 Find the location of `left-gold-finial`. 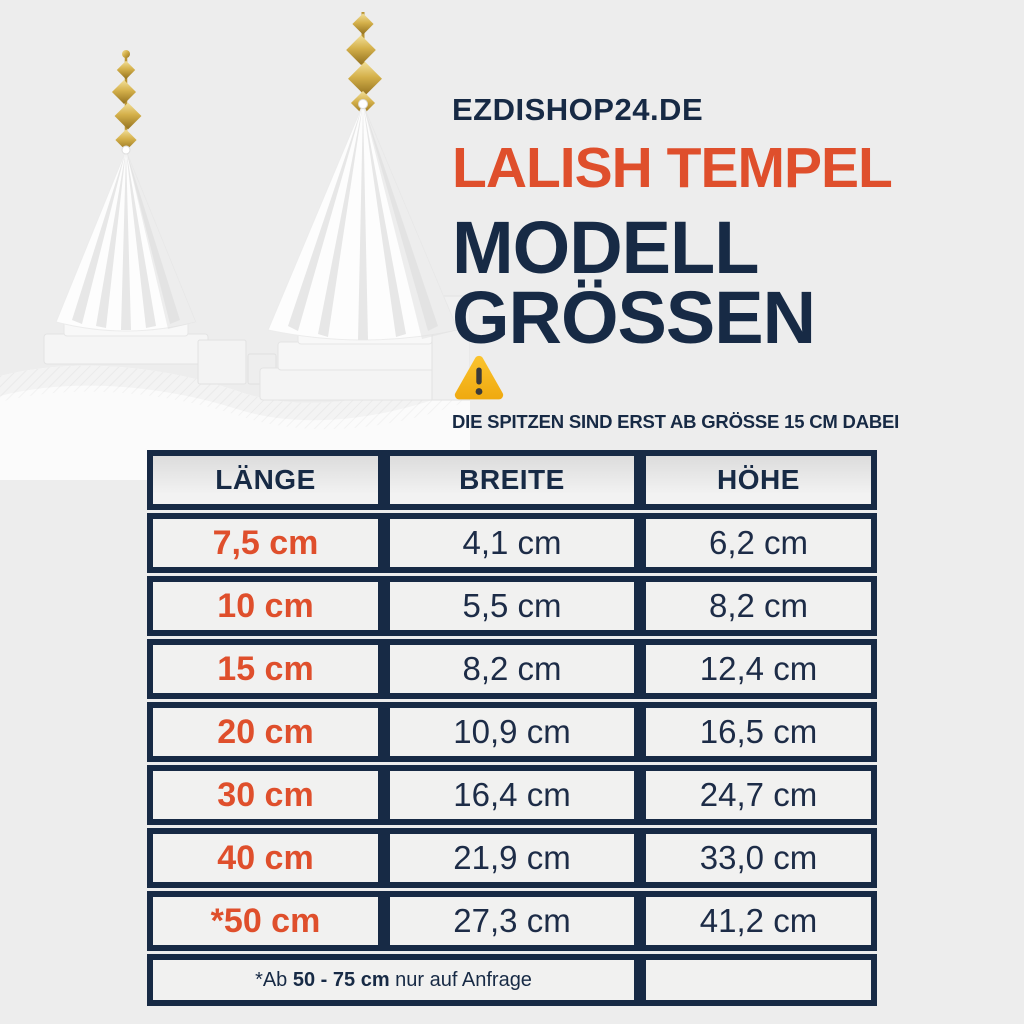

left-gold-finial is located at coordinates (126, 100).